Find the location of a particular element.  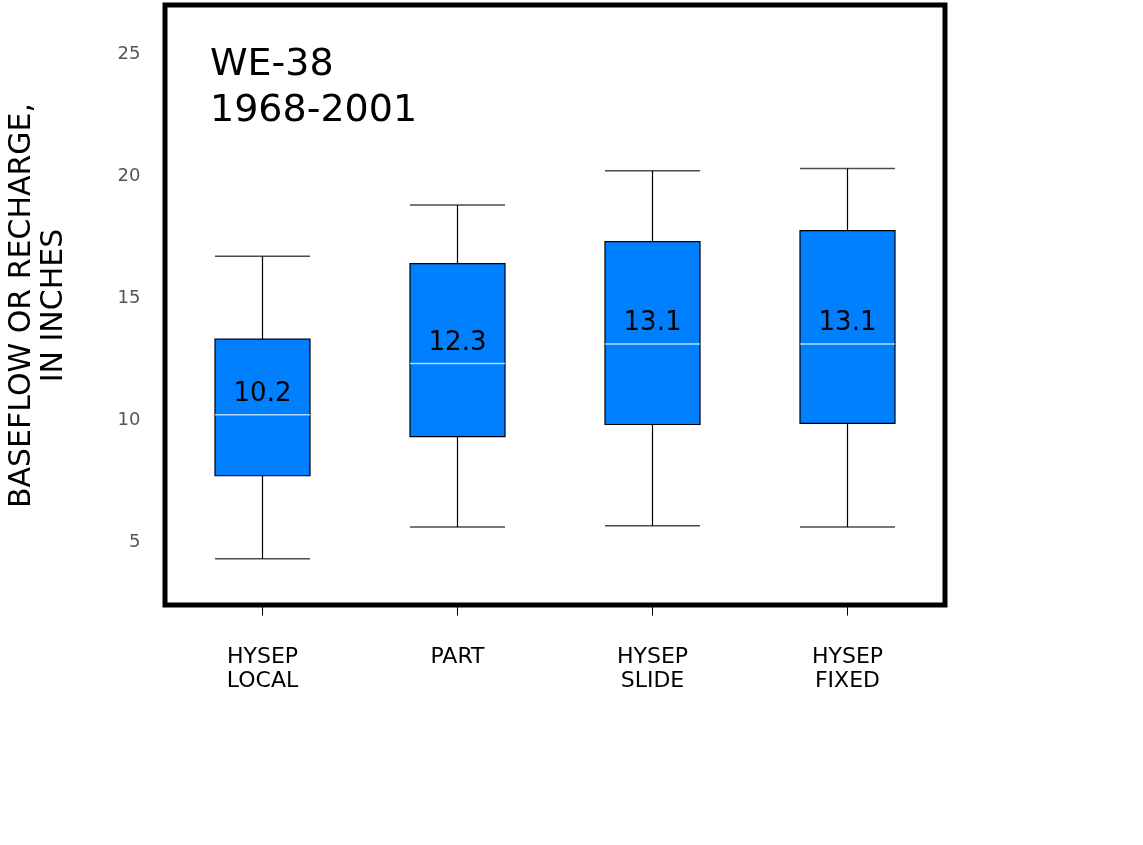

x-tick-label: HYSEP SLIDE is located at coordinates (652, 667).